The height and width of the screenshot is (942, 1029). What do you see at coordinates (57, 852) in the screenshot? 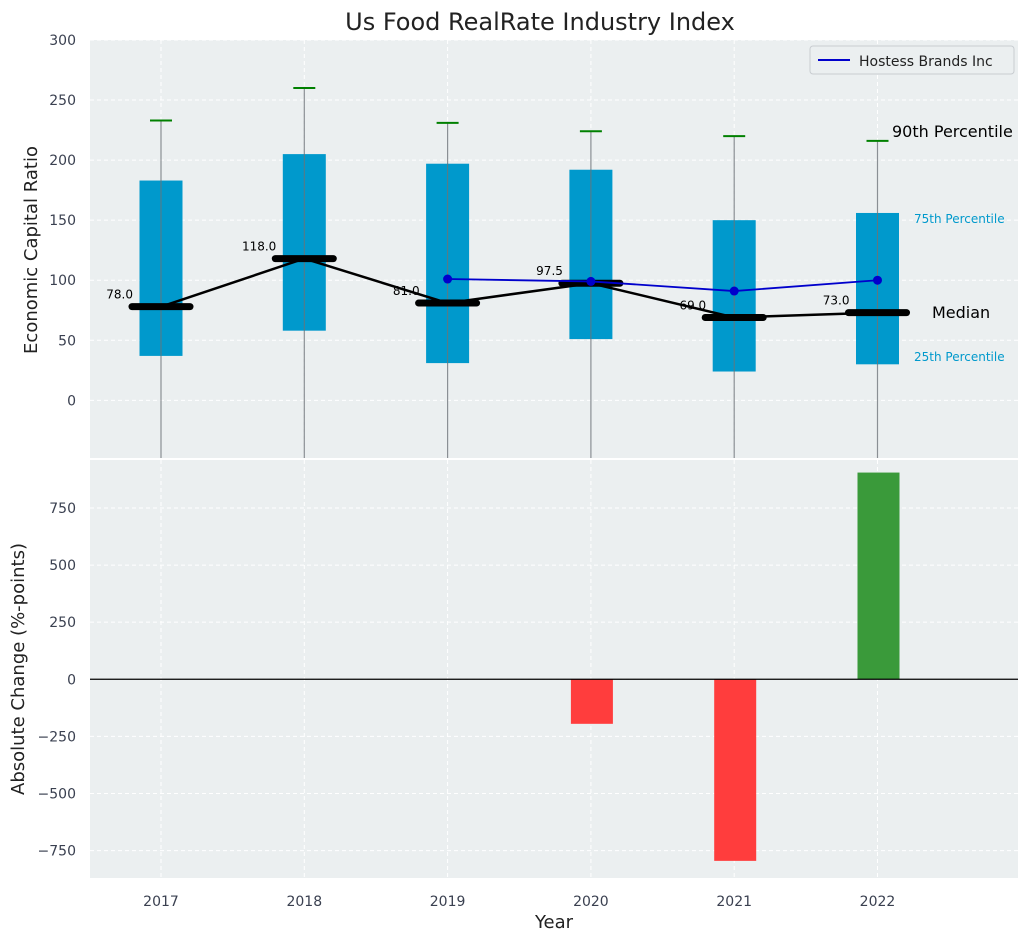
I see `bottom-y-tick-label: −750` at bounding box center [57, 852].